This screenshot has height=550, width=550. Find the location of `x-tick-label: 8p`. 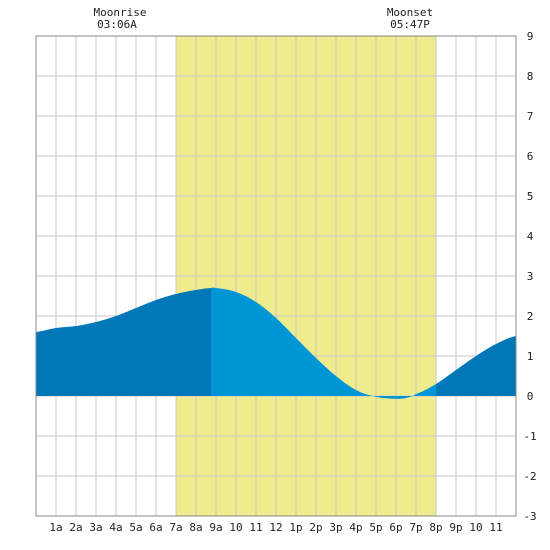

x-tick-label: 8p is located at coordinates (435, 527).